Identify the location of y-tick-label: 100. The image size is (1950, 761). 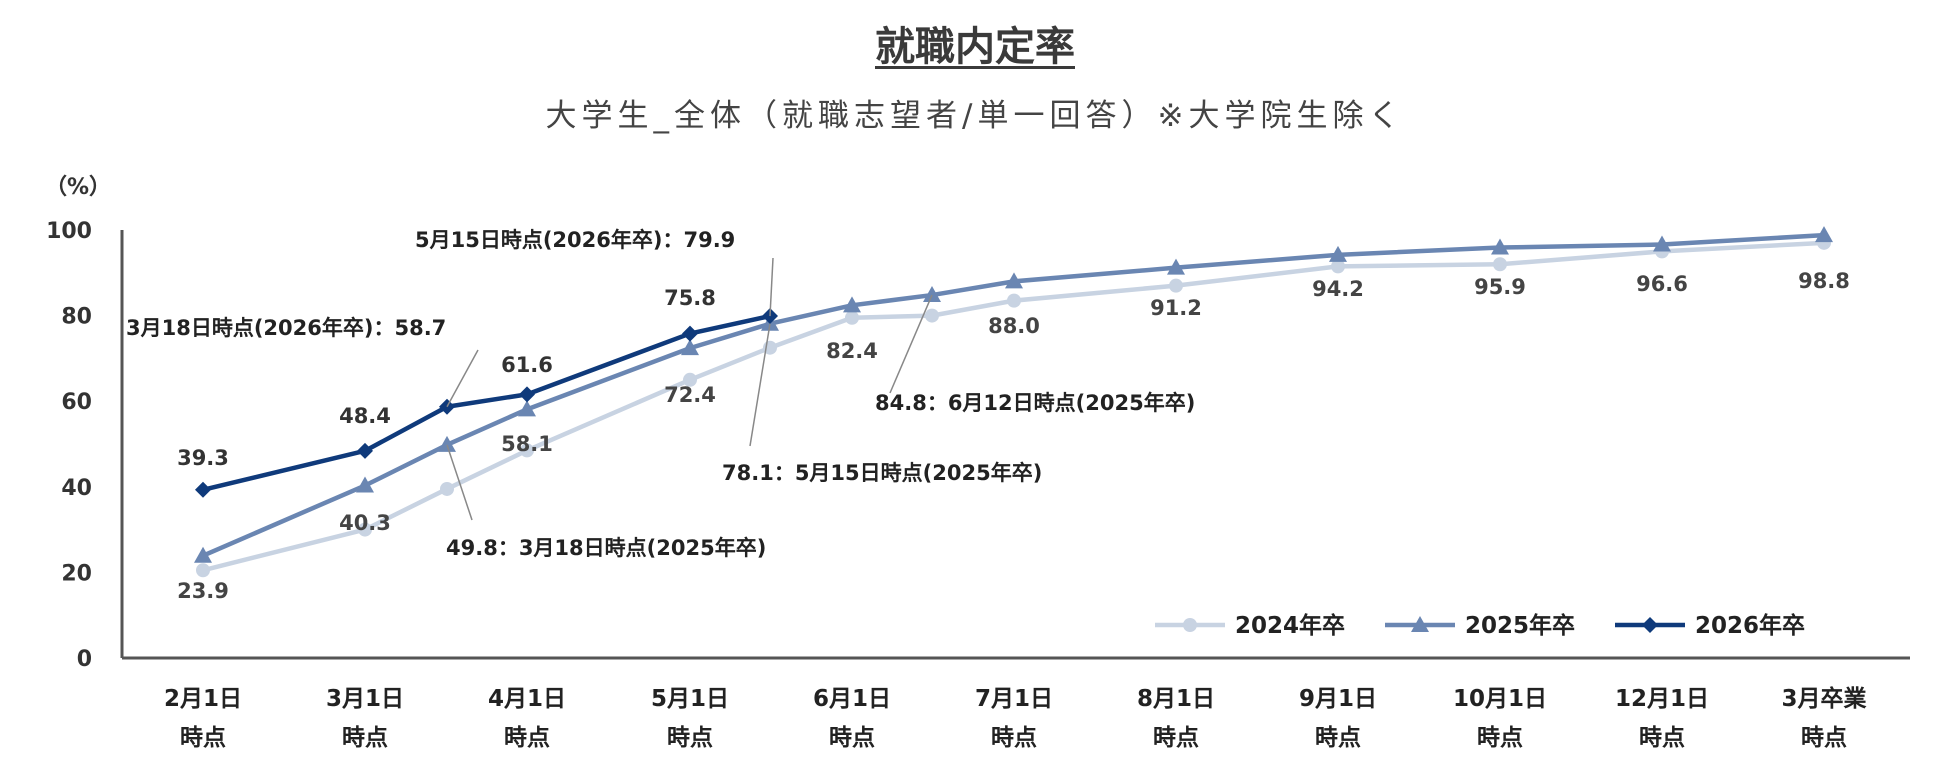
(69, 231).